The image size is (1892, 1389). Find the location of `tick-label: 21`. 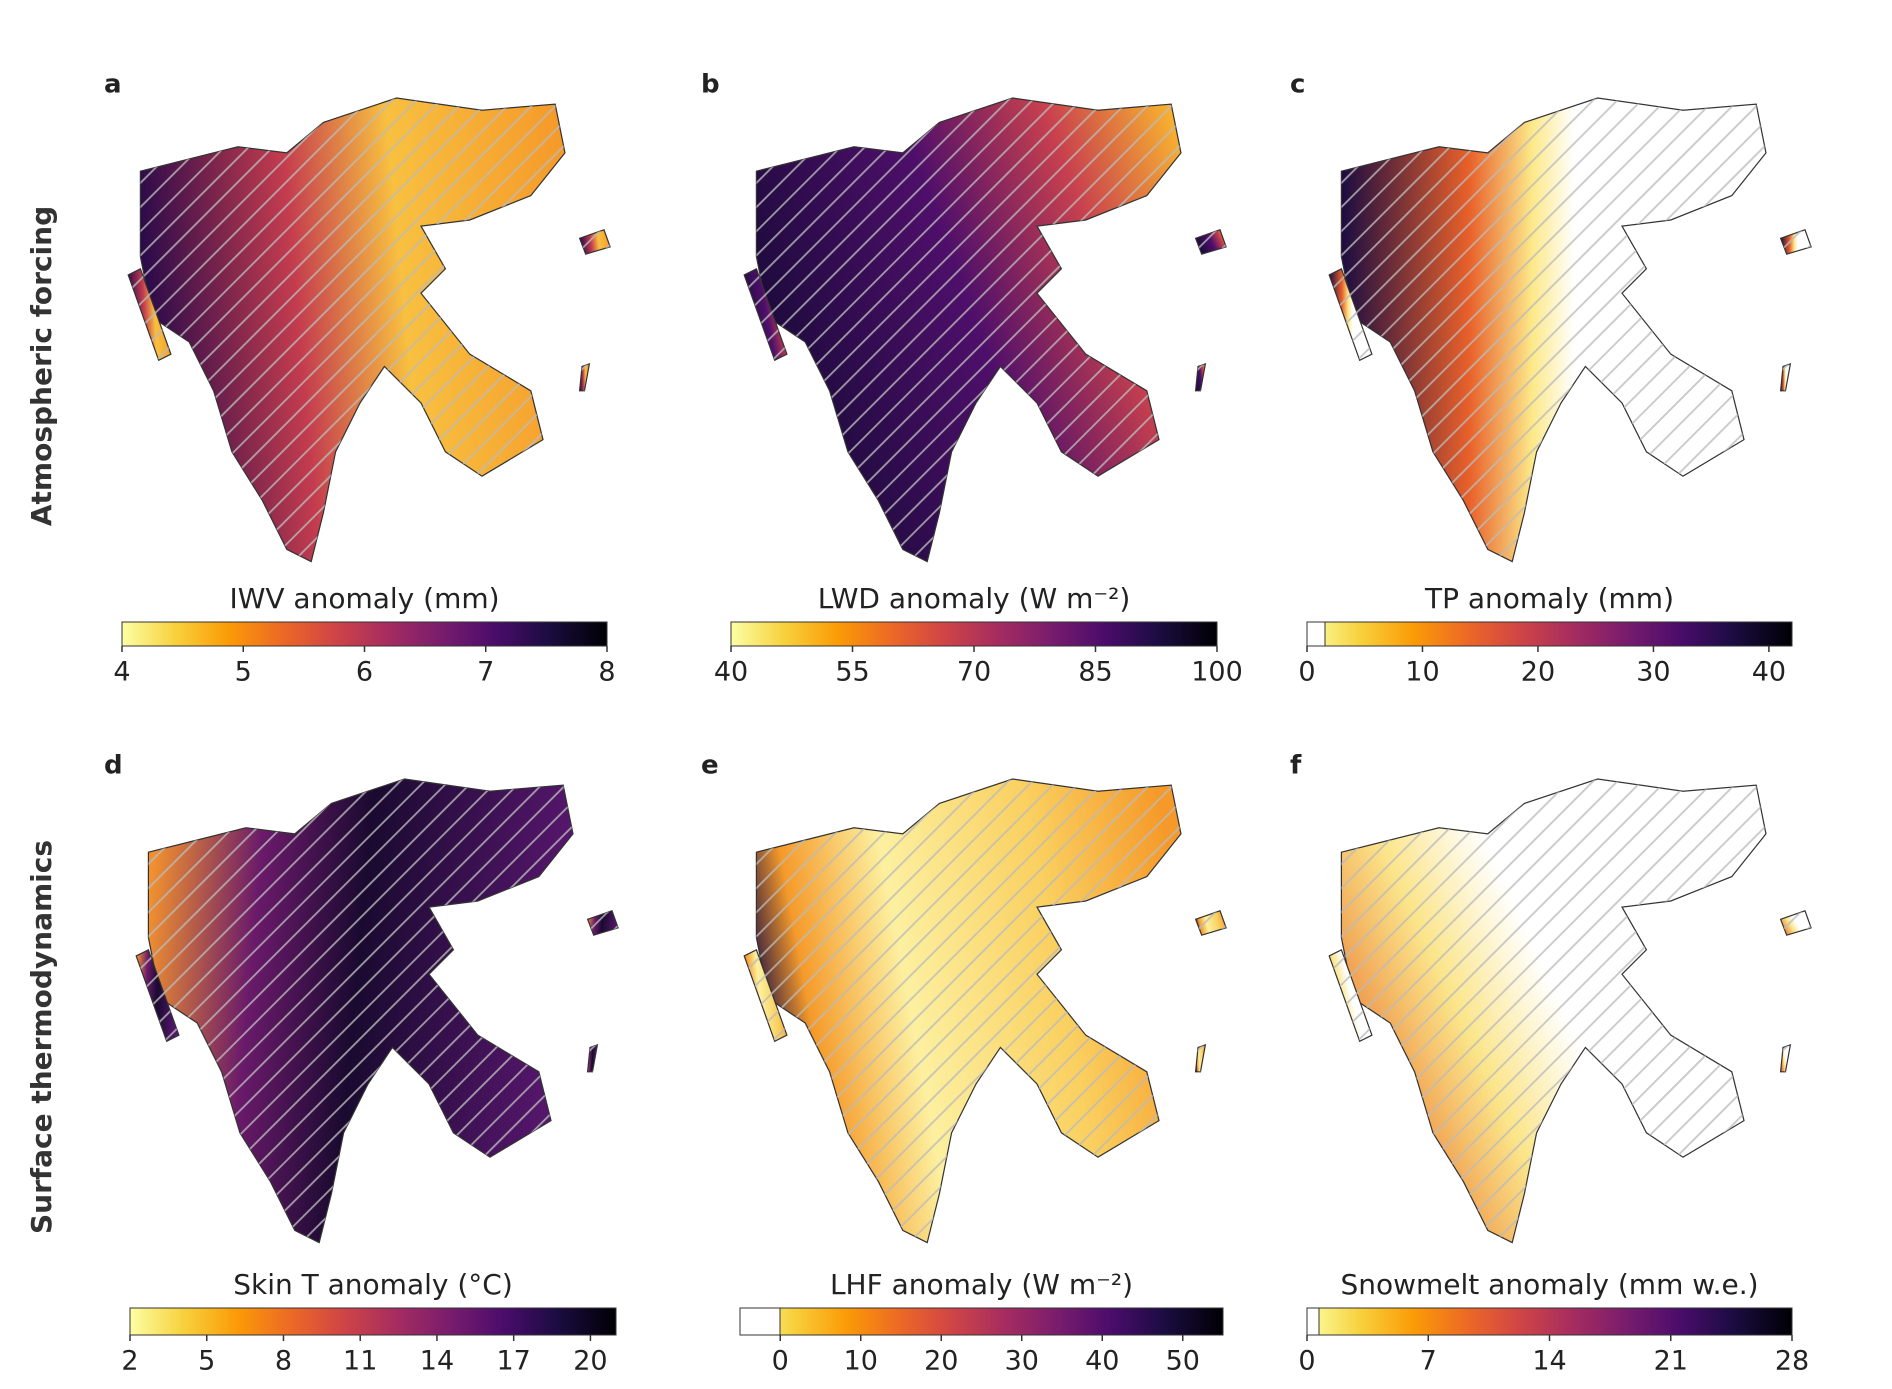

tick-label: 21 is located at coordinates (1671, 1361).